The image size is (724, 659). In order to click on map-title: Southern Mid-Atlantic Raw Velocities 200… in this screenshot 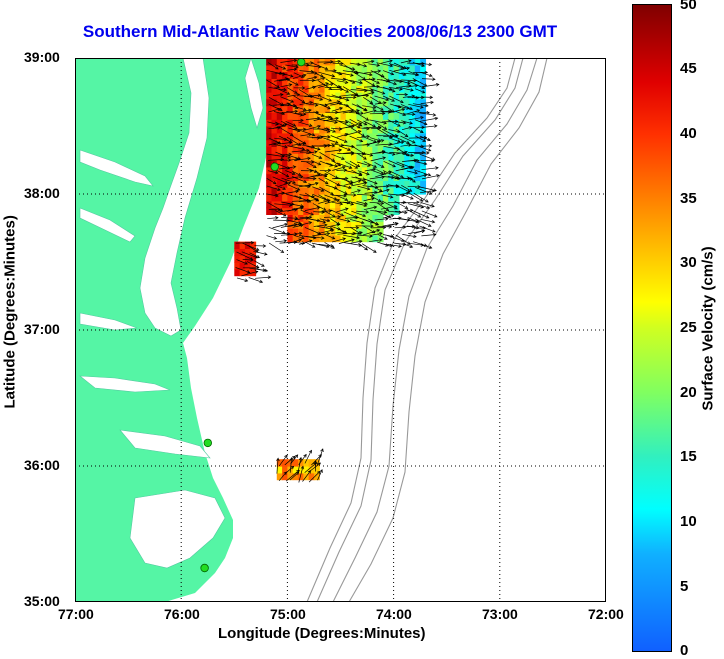, I will do `click(320, 31)`.